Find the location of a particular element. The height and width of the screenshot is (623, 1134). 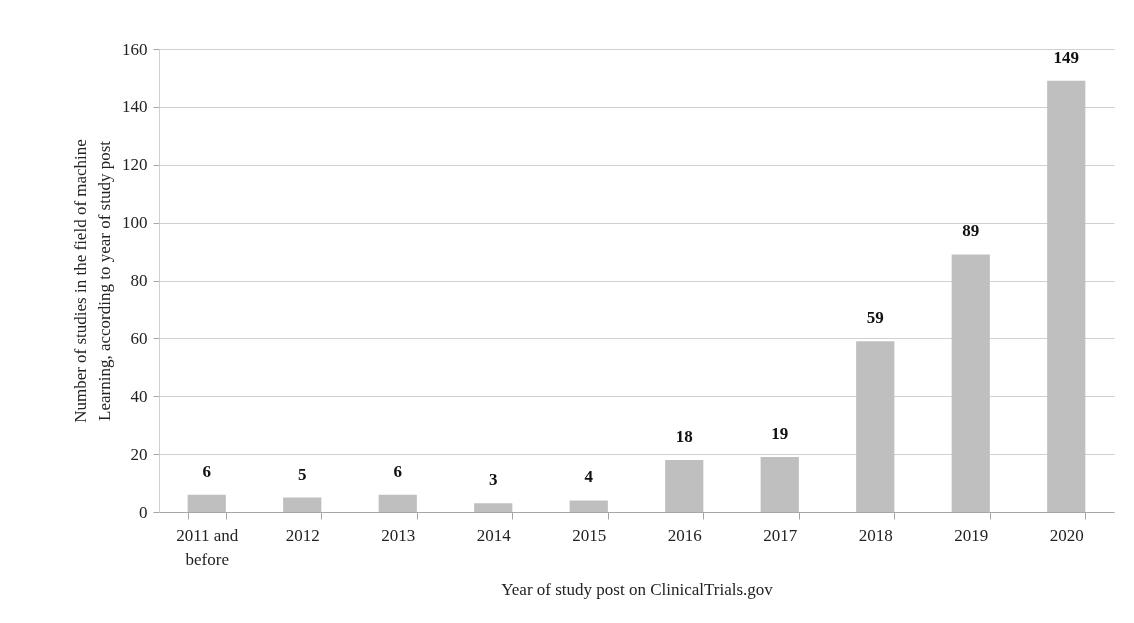

data-label: 4 is located at coordinates (589, 477).